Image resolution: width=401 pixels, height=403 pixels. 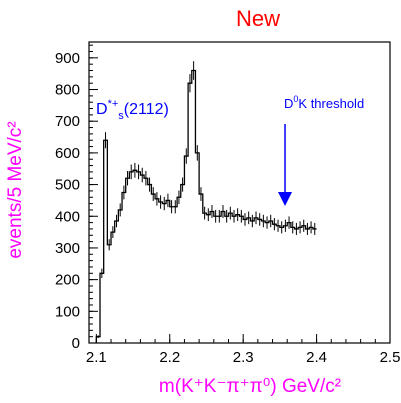 I want to click on y-axis-tick-labels: 0 100 200 300 400 500 600 700 800 900, so click(x=67, y=201).